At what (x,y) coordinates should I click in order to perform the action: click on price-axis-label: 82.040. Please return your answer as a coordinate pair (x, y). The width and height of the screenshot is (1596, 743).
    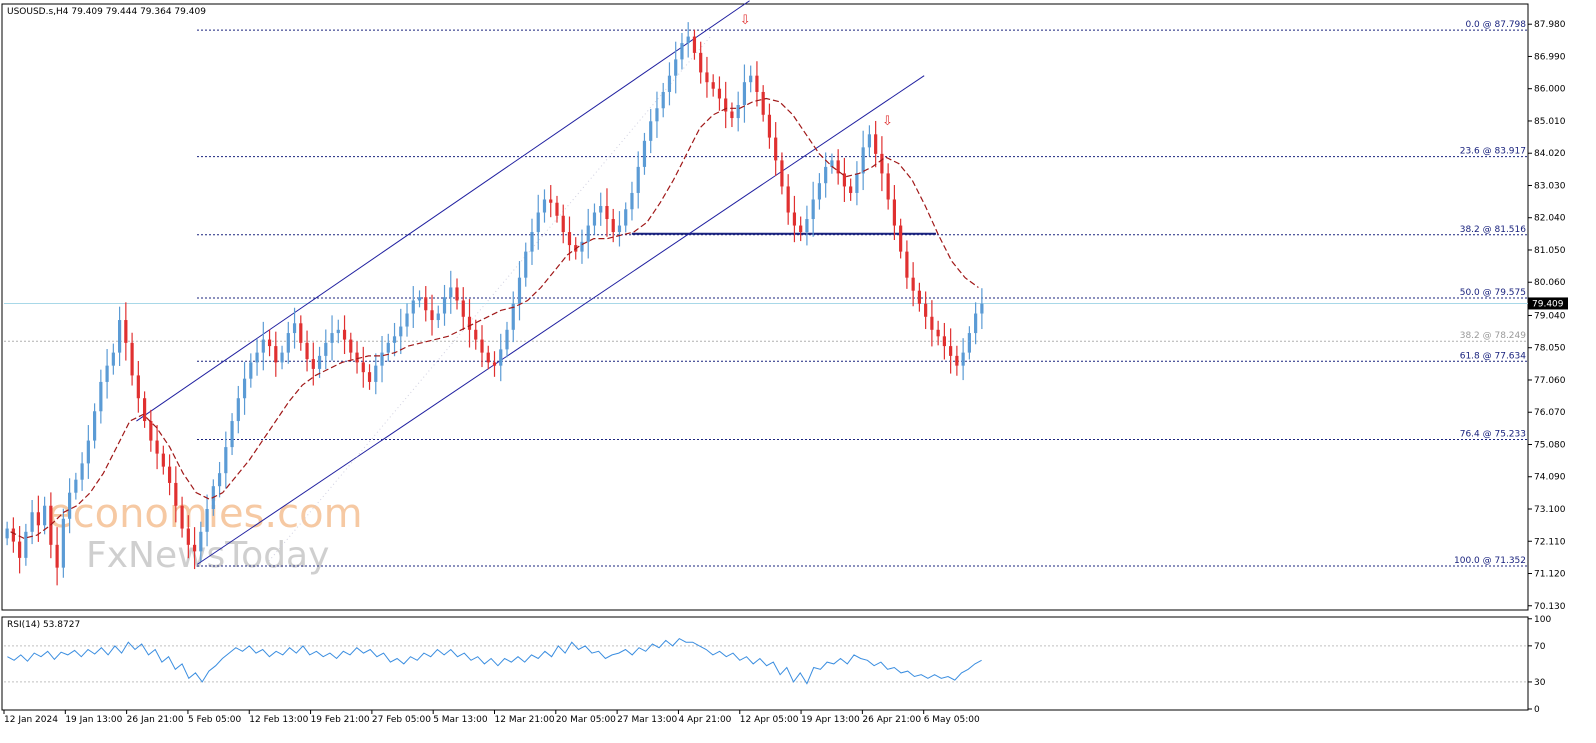
    Looking at the image, I should click on (1550, 219).